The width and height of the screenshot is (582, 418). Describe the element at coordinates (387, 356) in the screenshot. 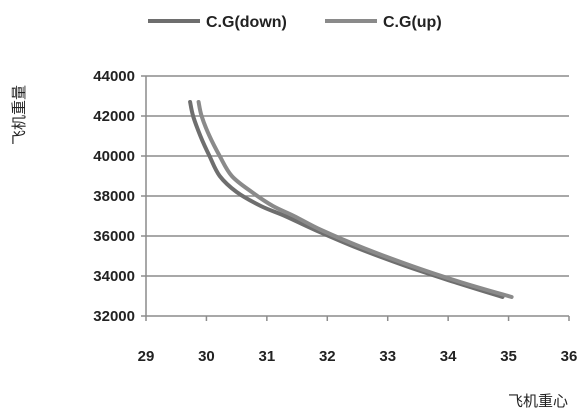

I see `x-tick-label-33: 33` at that location.